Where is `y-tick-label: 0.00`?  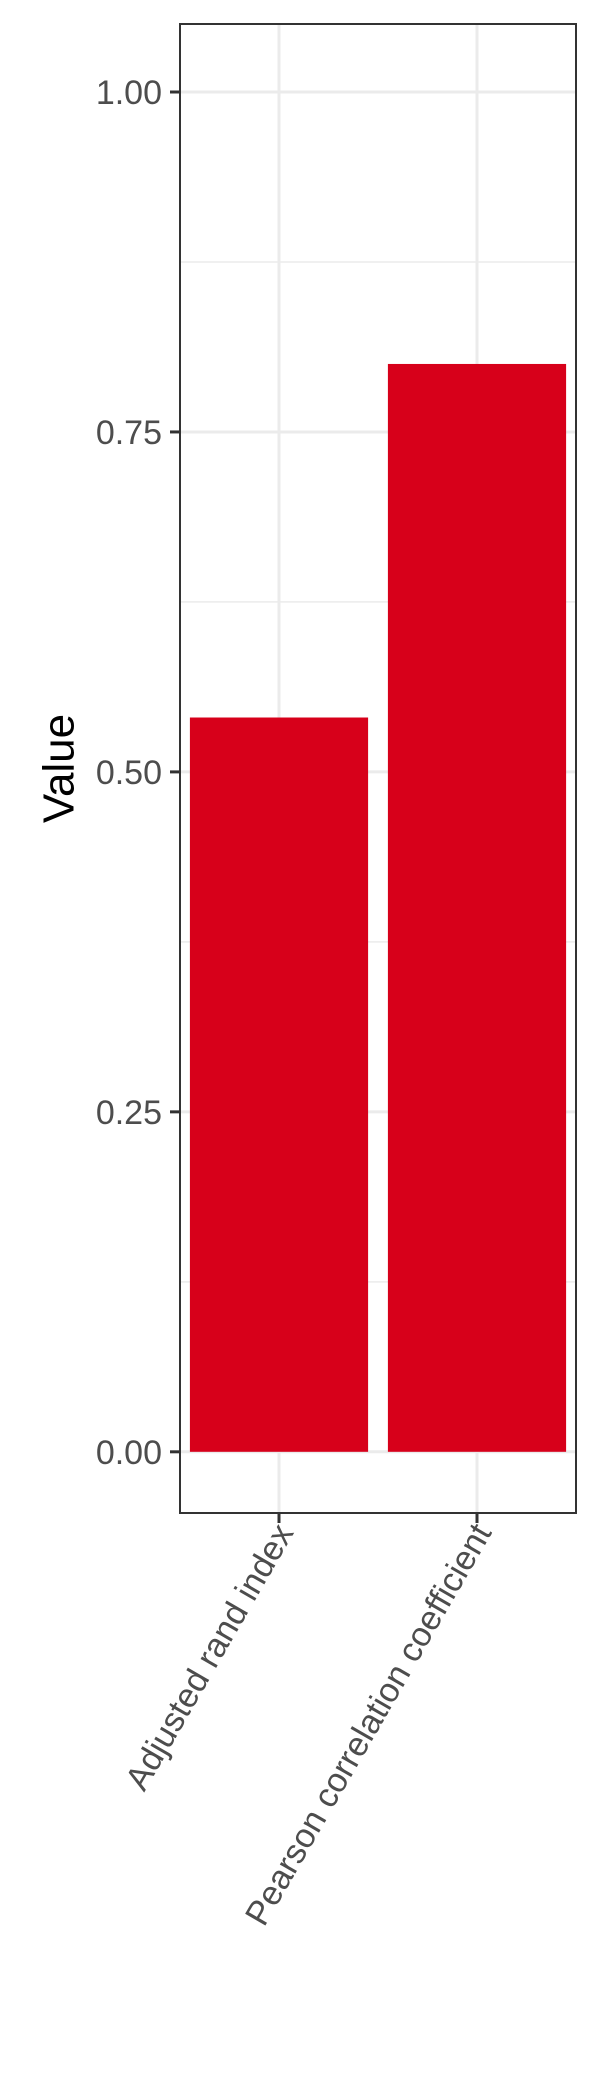
y-tick-label: 0.00 is located at coordinates (129, 1453).